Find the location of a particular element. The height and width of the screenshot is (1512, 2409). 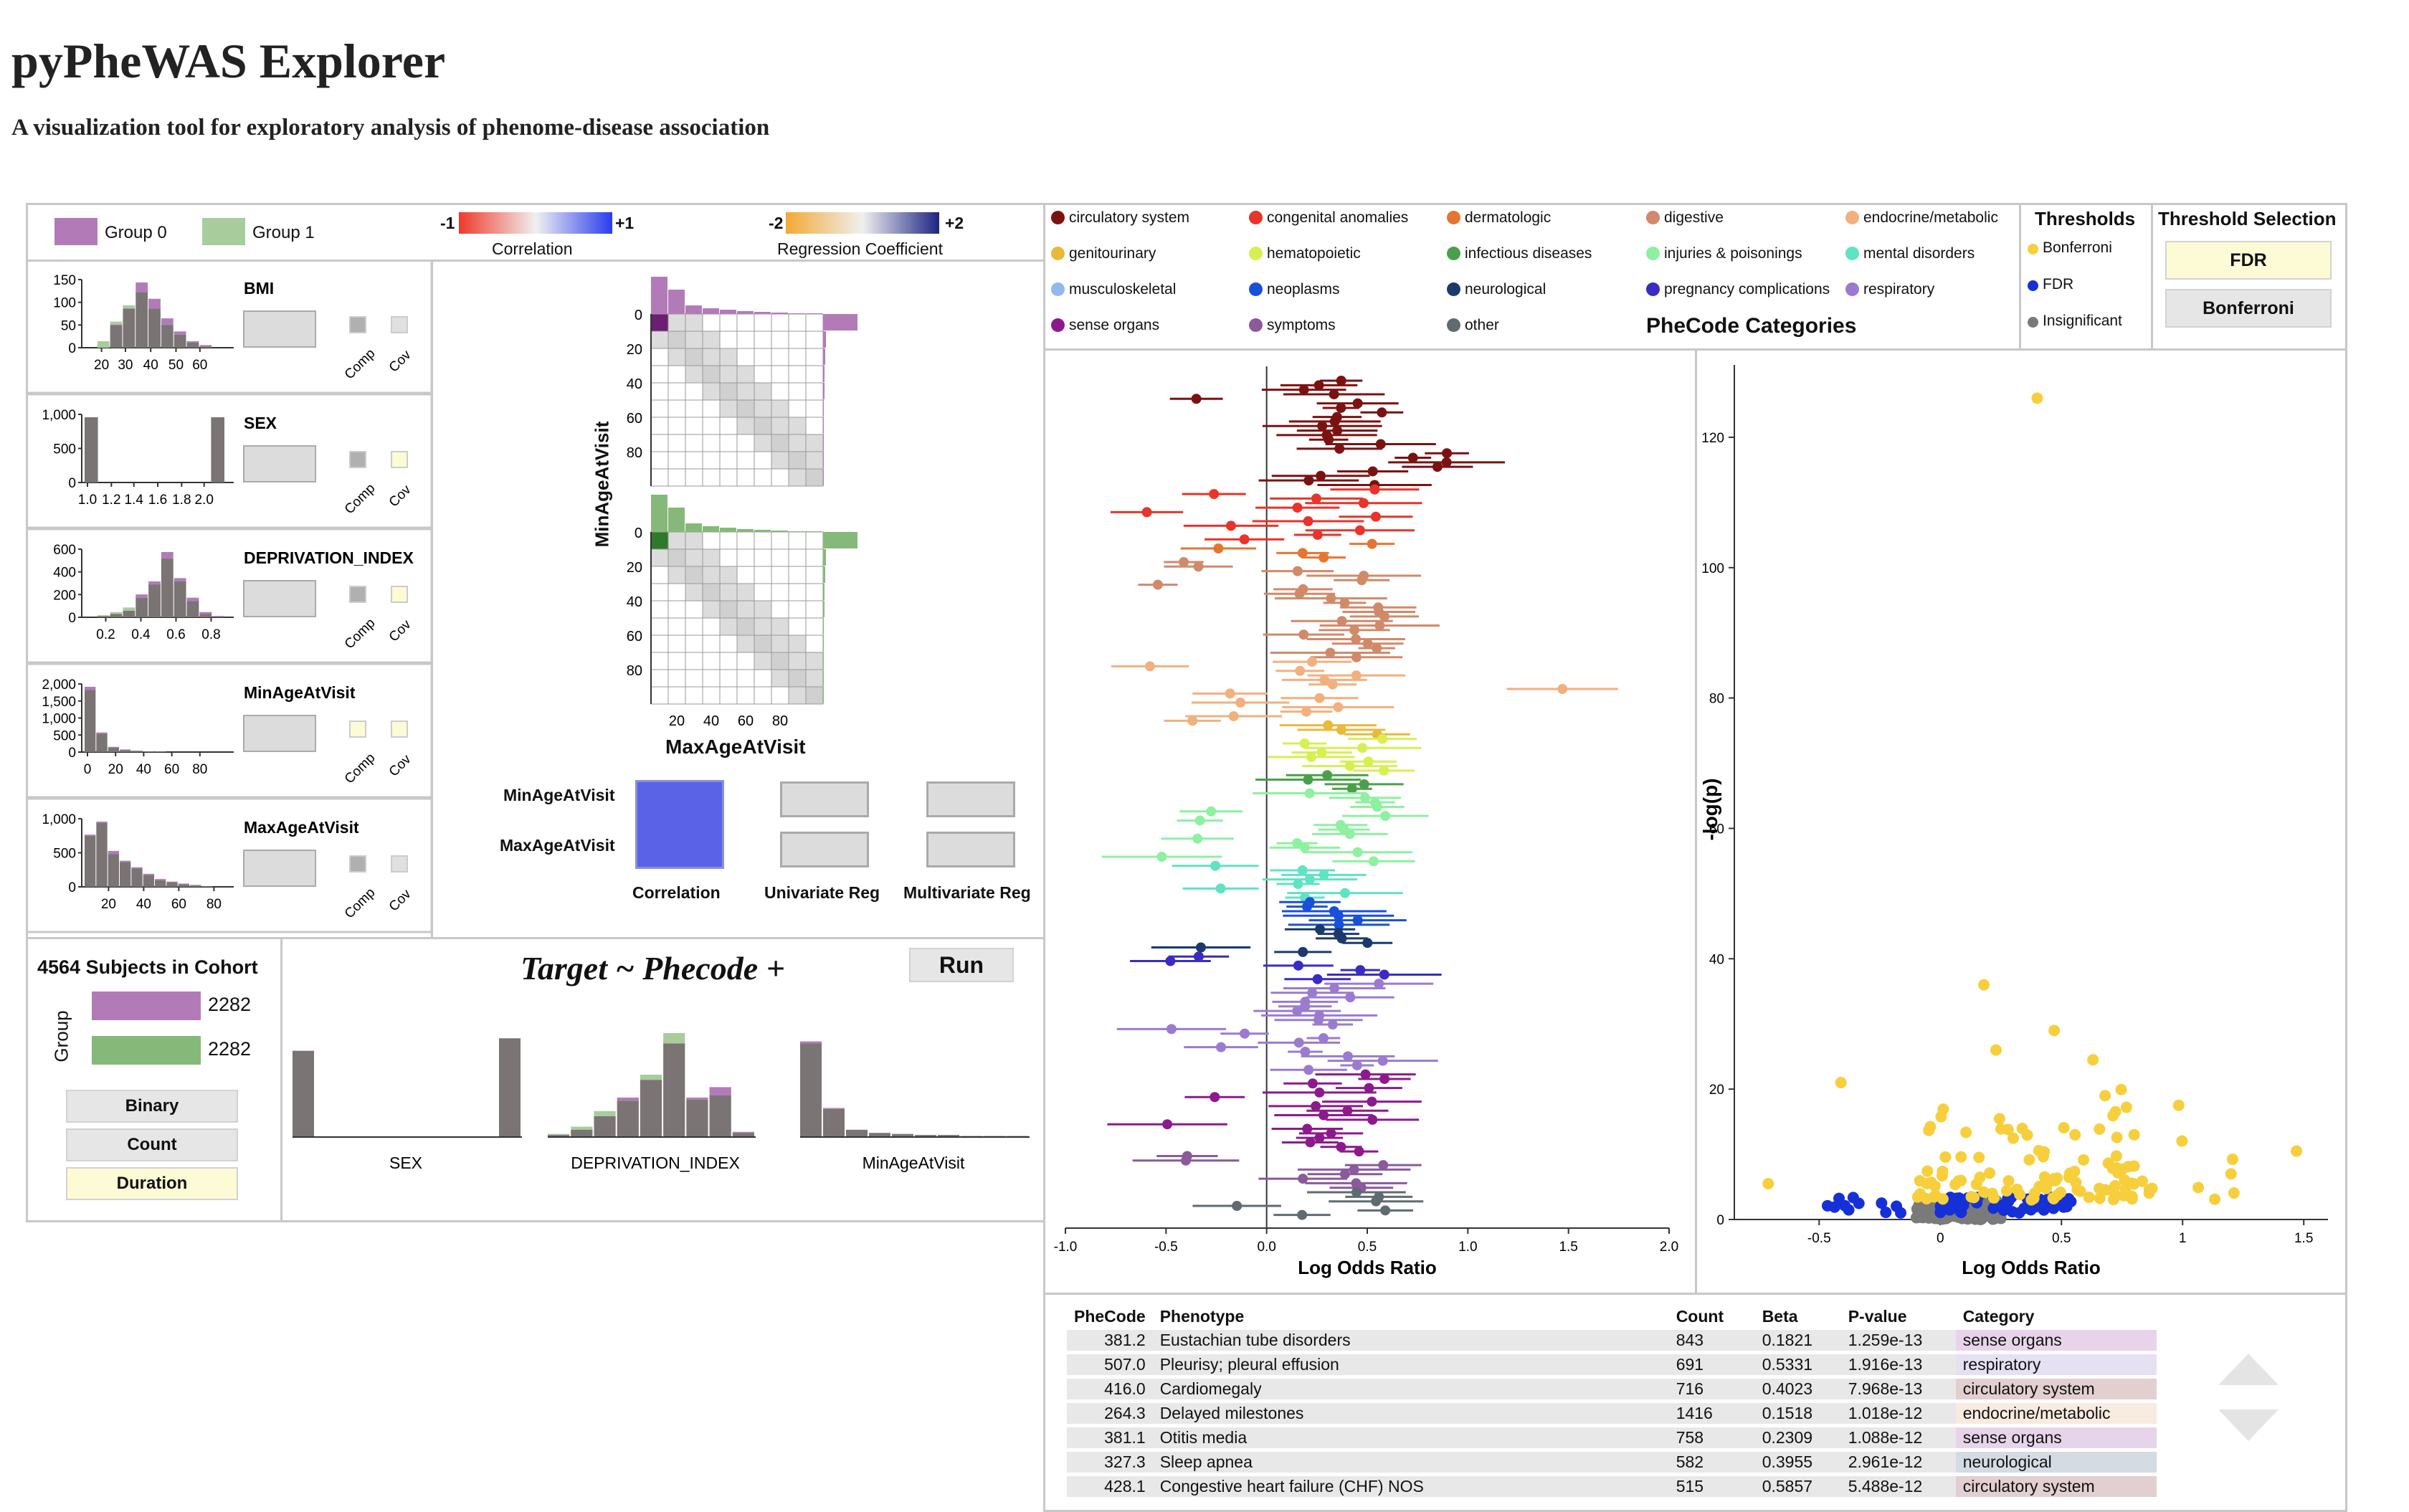

correlation-cell-selected is located at coordinates (679, 824).